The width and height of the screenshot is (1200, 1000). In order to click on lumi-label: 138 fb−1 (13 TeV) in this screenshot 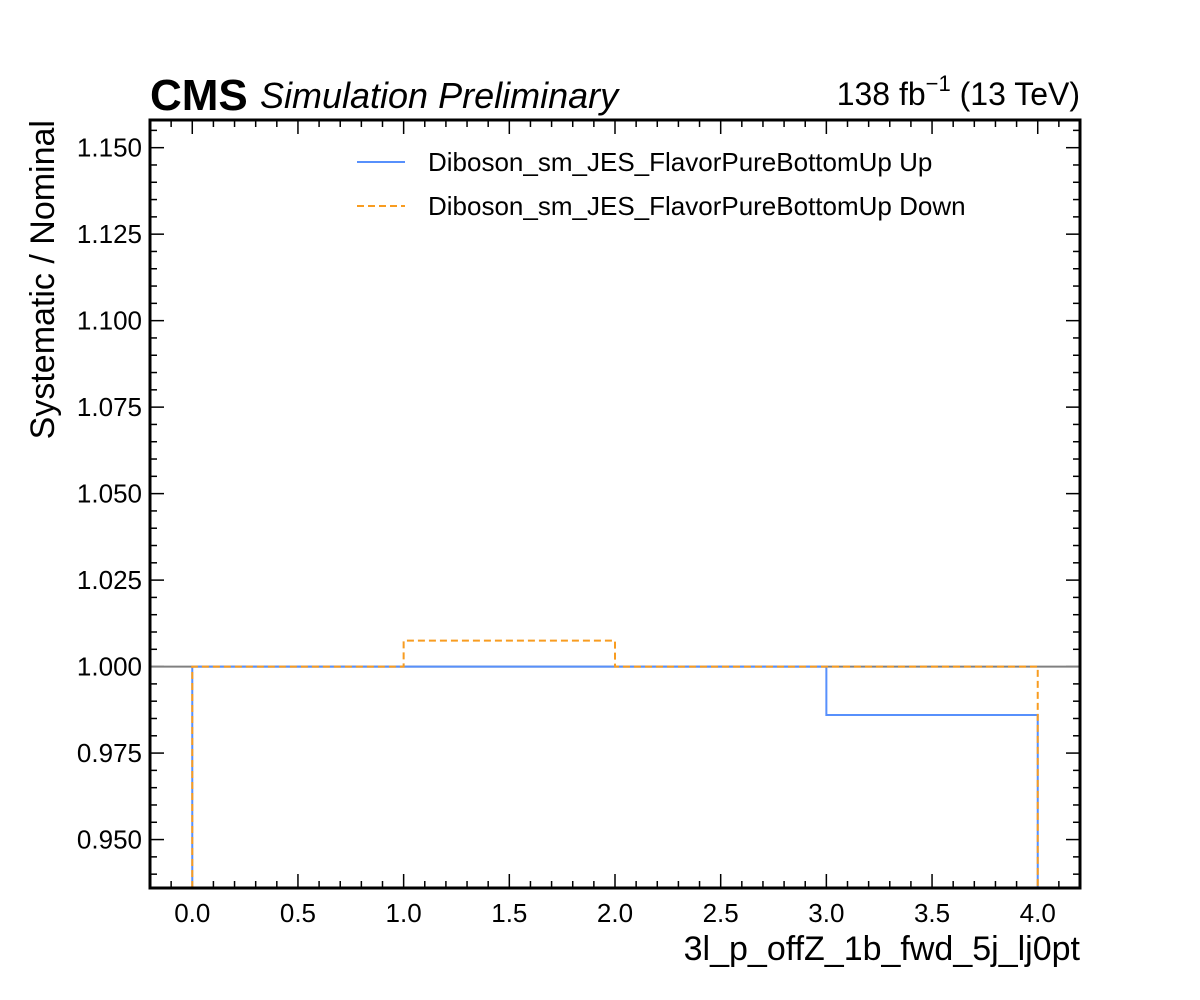, I will do `click(958, 91)`.